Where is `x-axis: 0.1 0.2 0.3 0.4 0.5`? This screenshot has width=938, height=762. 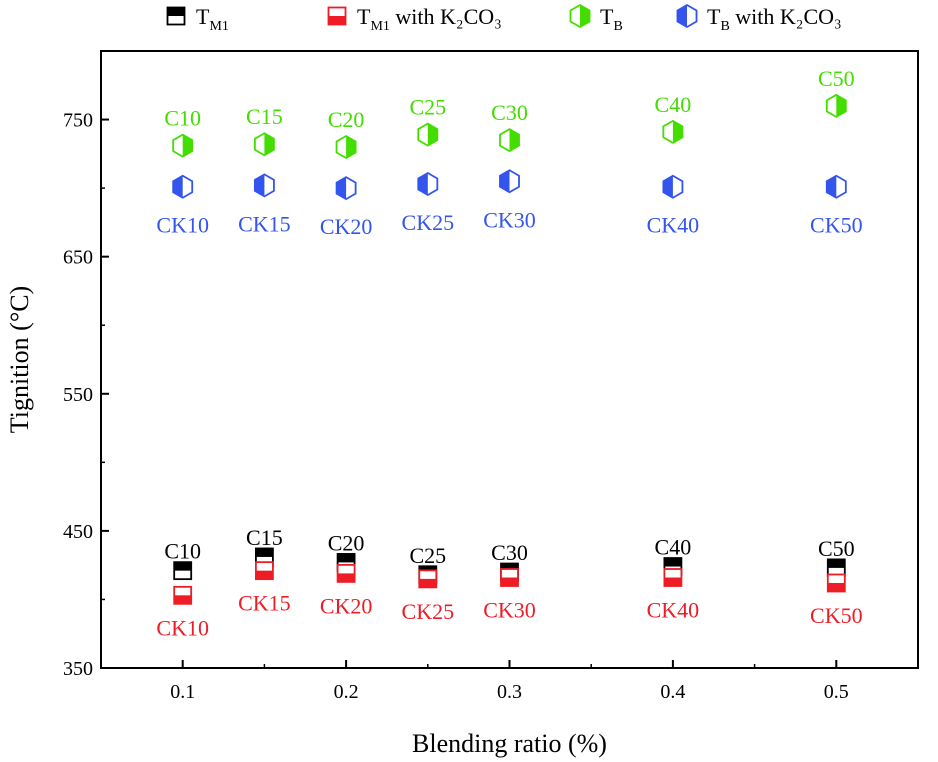
x-axis: 0.1 0.2 0.3 0.4 0.5 is located at coordinates (509, 681).